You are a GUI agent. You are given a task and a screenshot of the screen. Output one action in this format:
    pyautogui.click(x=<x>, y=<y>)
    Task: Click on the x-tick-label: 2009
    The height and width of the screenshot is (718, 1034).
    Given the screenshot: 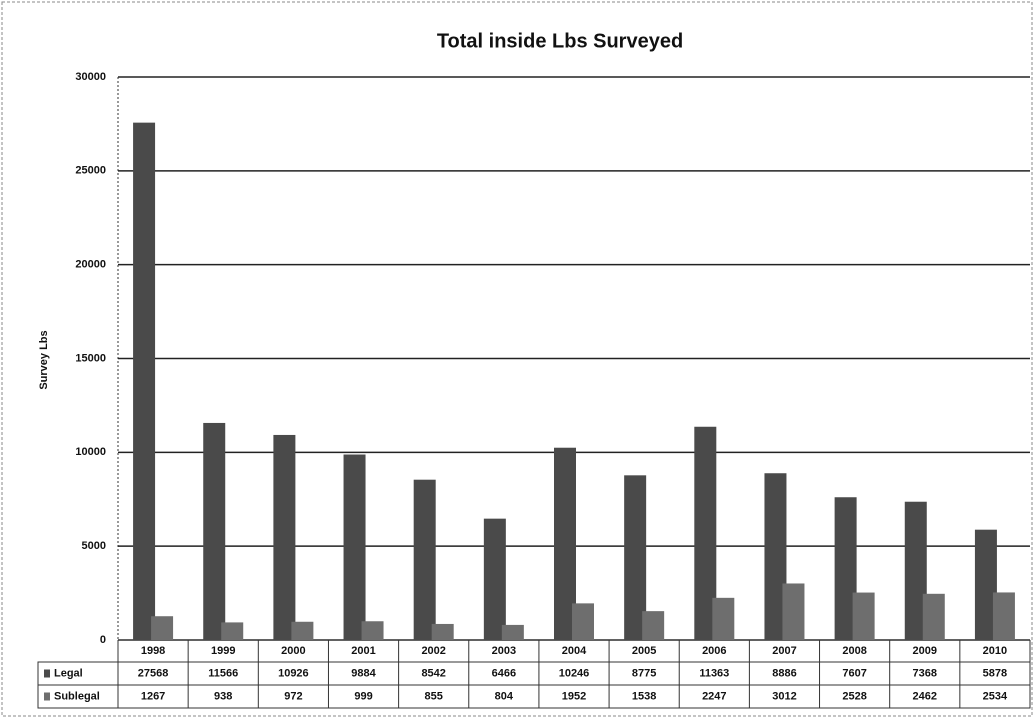 What is the action you would take?
    pyautogui.click(x=925, y=651)
    